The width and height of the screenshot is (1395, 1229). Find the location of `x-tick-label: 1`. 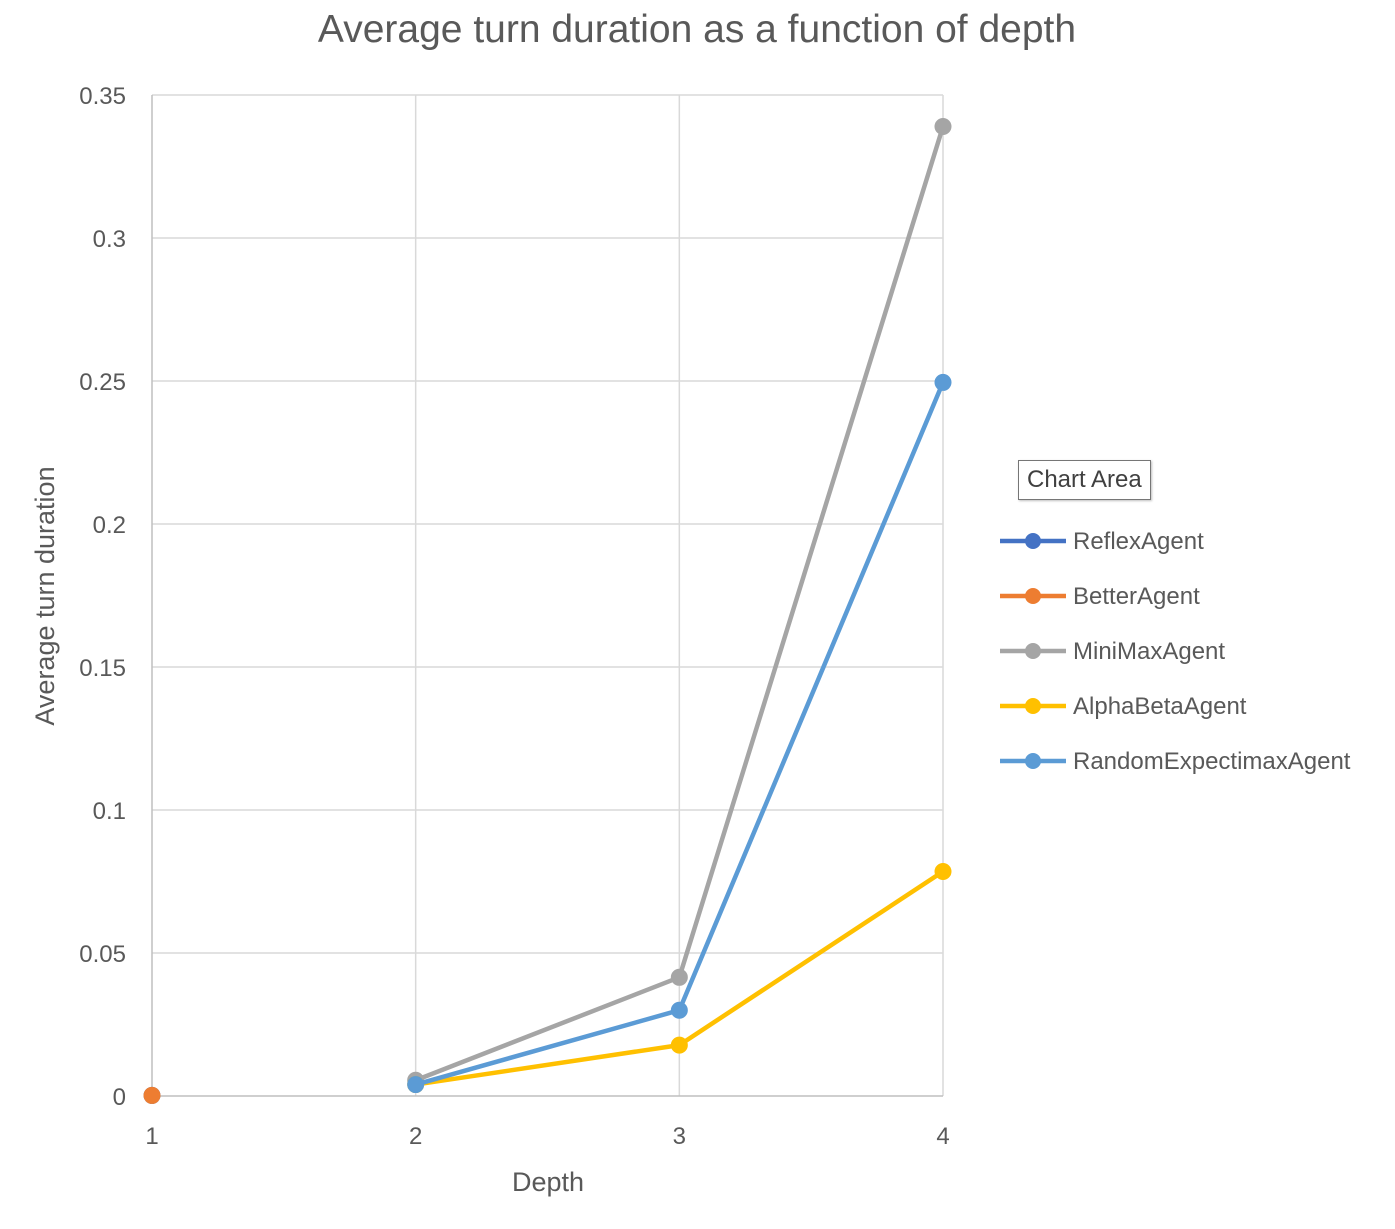

x-tick-label: 1 is located at coordinates (151, 1136).